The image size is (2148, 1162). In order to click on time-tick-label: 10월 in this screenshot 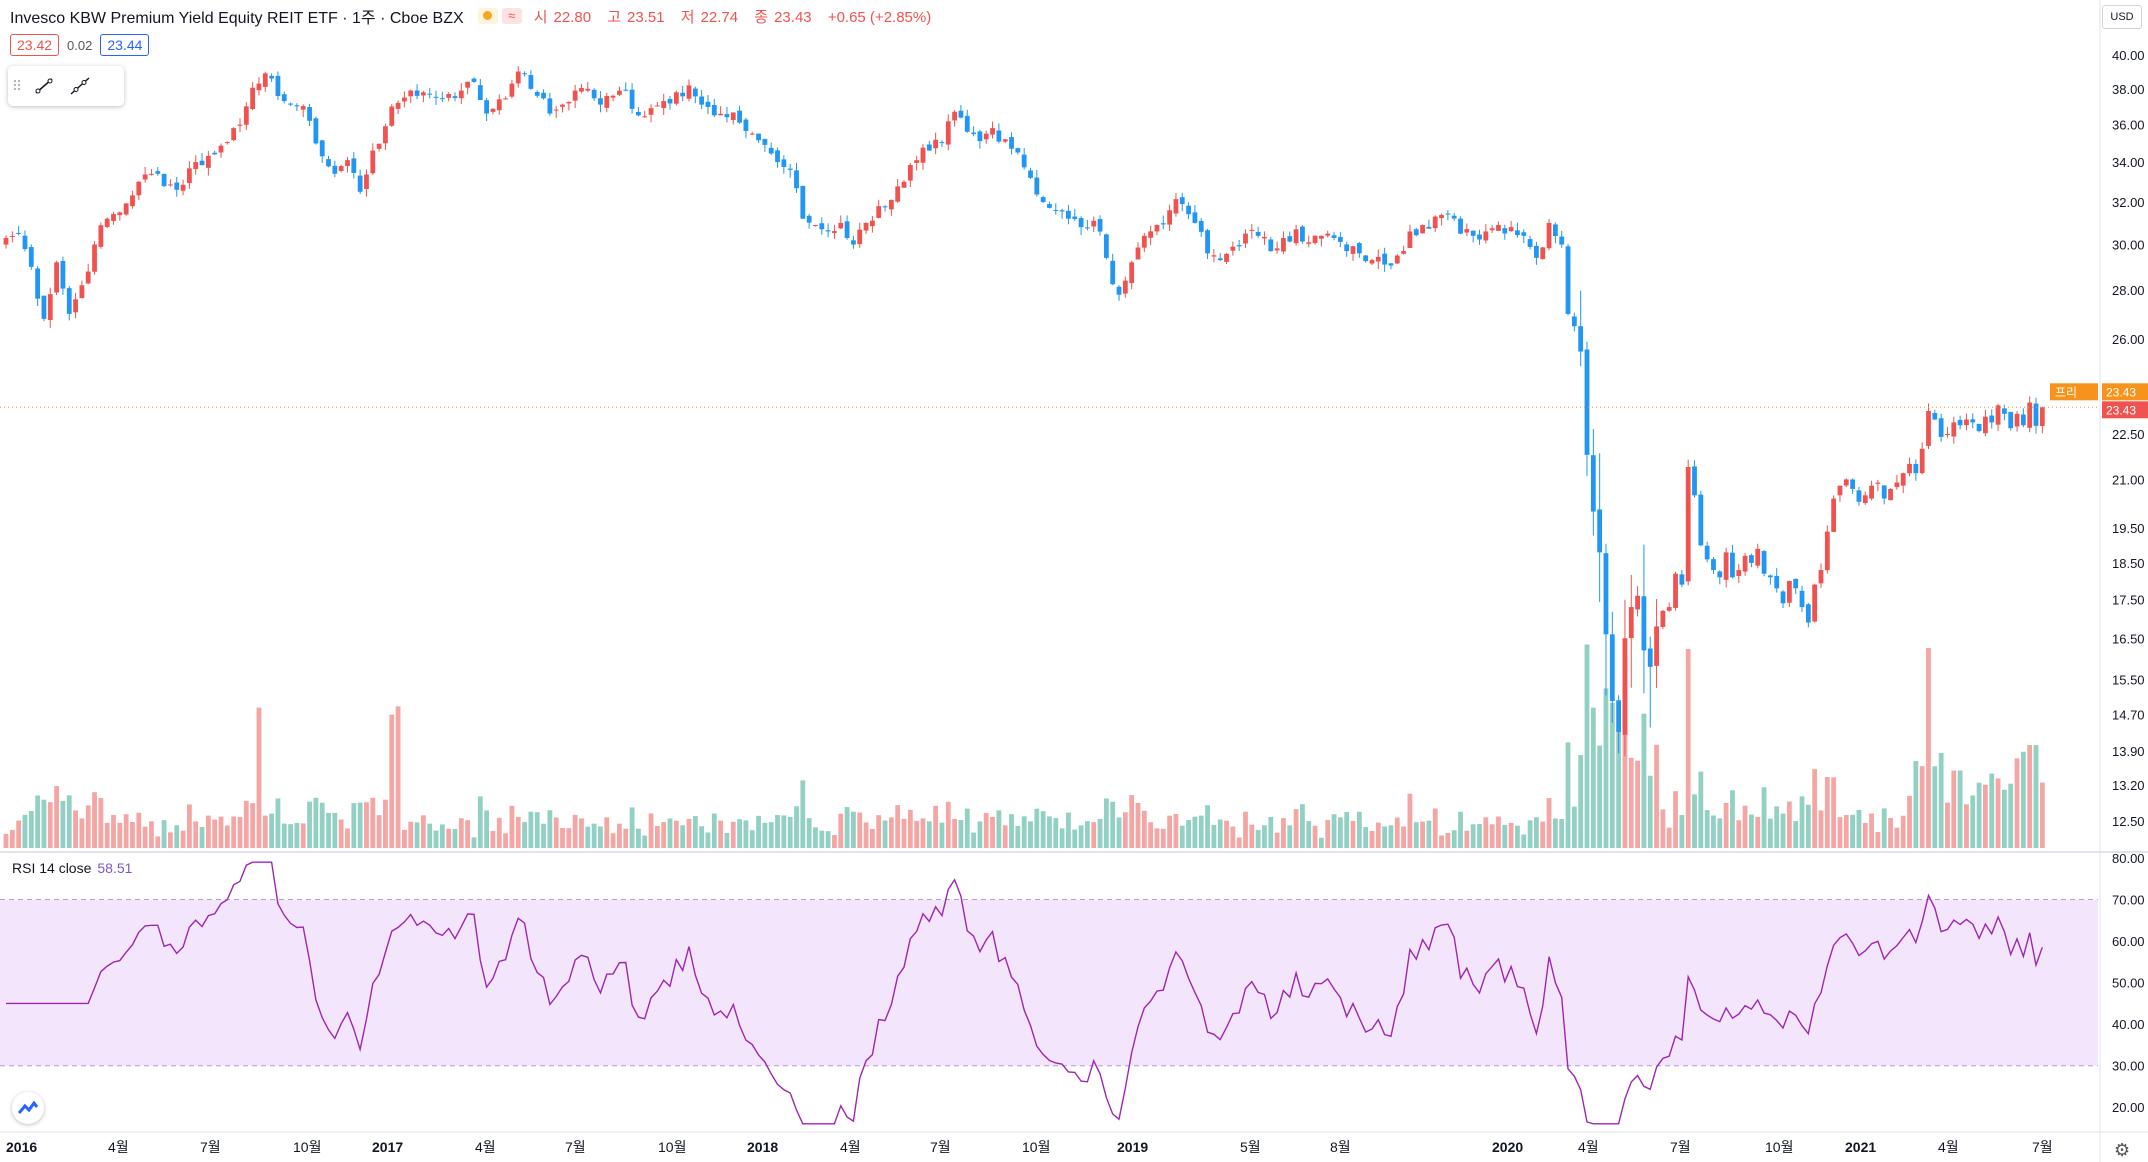, I will do `click(307, 1147)`.